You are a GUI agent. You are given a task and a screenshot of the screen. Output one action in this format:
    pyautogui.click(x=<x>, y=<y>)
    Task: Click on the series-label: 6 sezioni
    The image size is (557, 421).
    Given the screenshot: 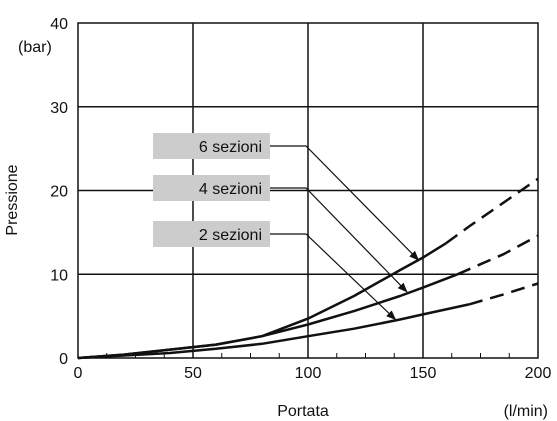 What is the action you would take?
    pyautogui.click(x=230, y=147)
    